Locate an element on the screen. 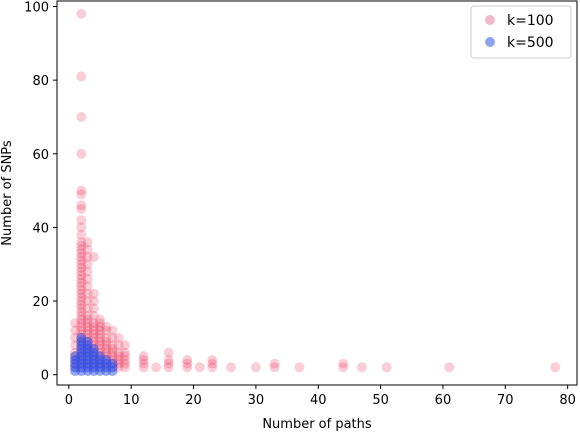 This screenshot has width=580, height=433. y-tick-label-100: 100 is located at coordinates (36, 8).